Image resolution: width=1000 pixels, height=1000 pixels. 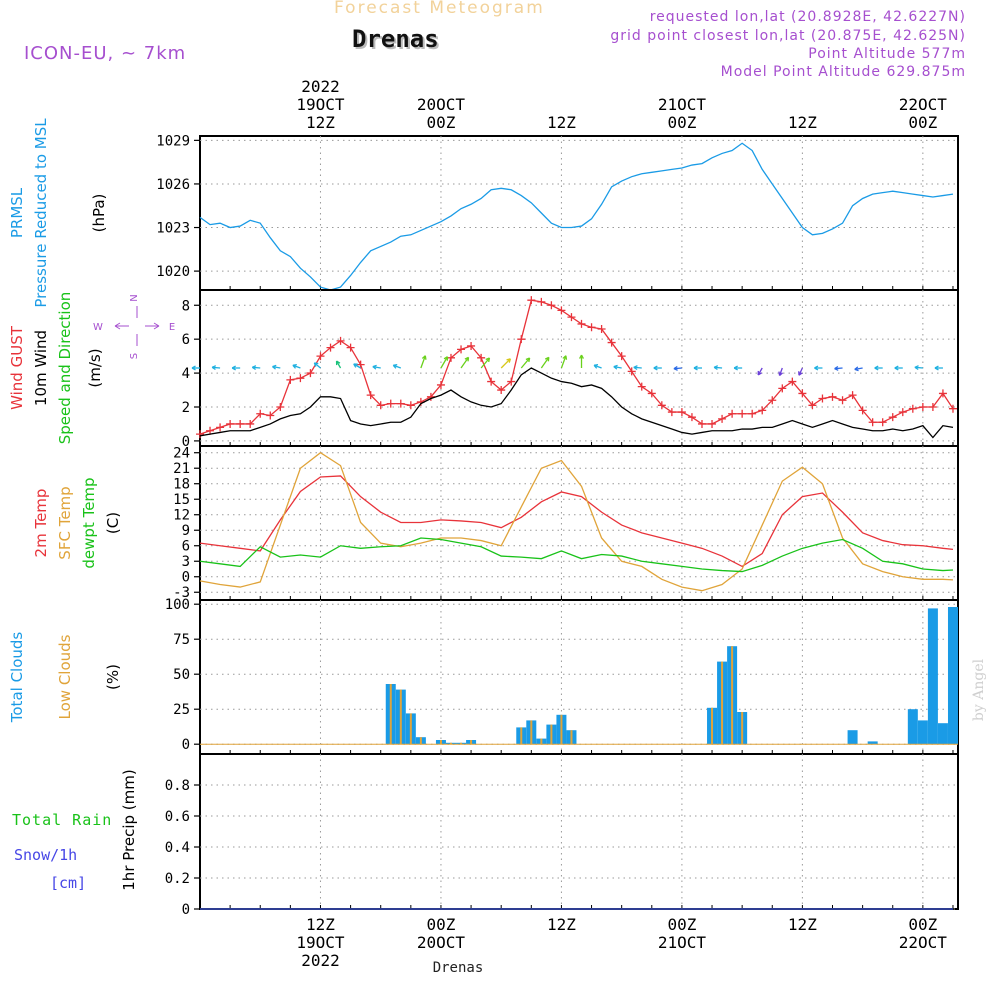 I want to click on x-tick-label-bottom: 22OCT, so click(x=923, y=942).